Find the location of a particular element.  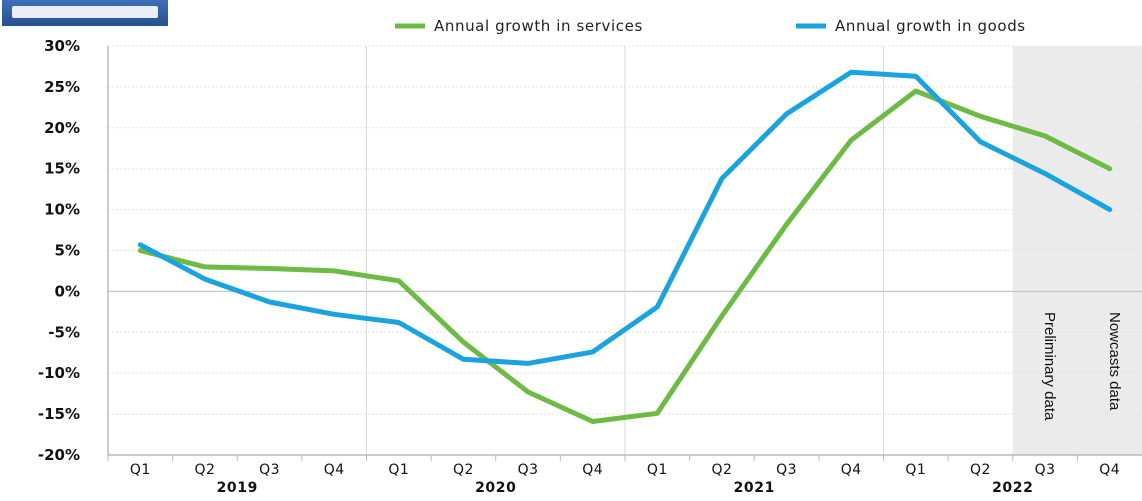

year-label: 2019 is located at coordinates (237, 488).